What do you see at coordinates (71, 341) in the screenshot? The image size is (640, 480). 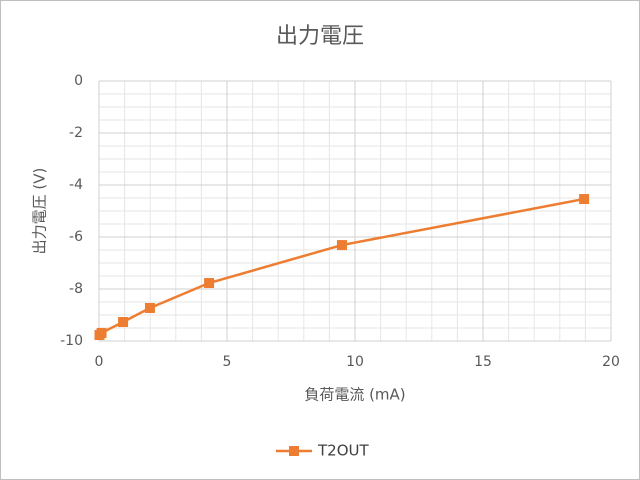 I see `y-tick-label: -10` at bounding box center [71, 341].